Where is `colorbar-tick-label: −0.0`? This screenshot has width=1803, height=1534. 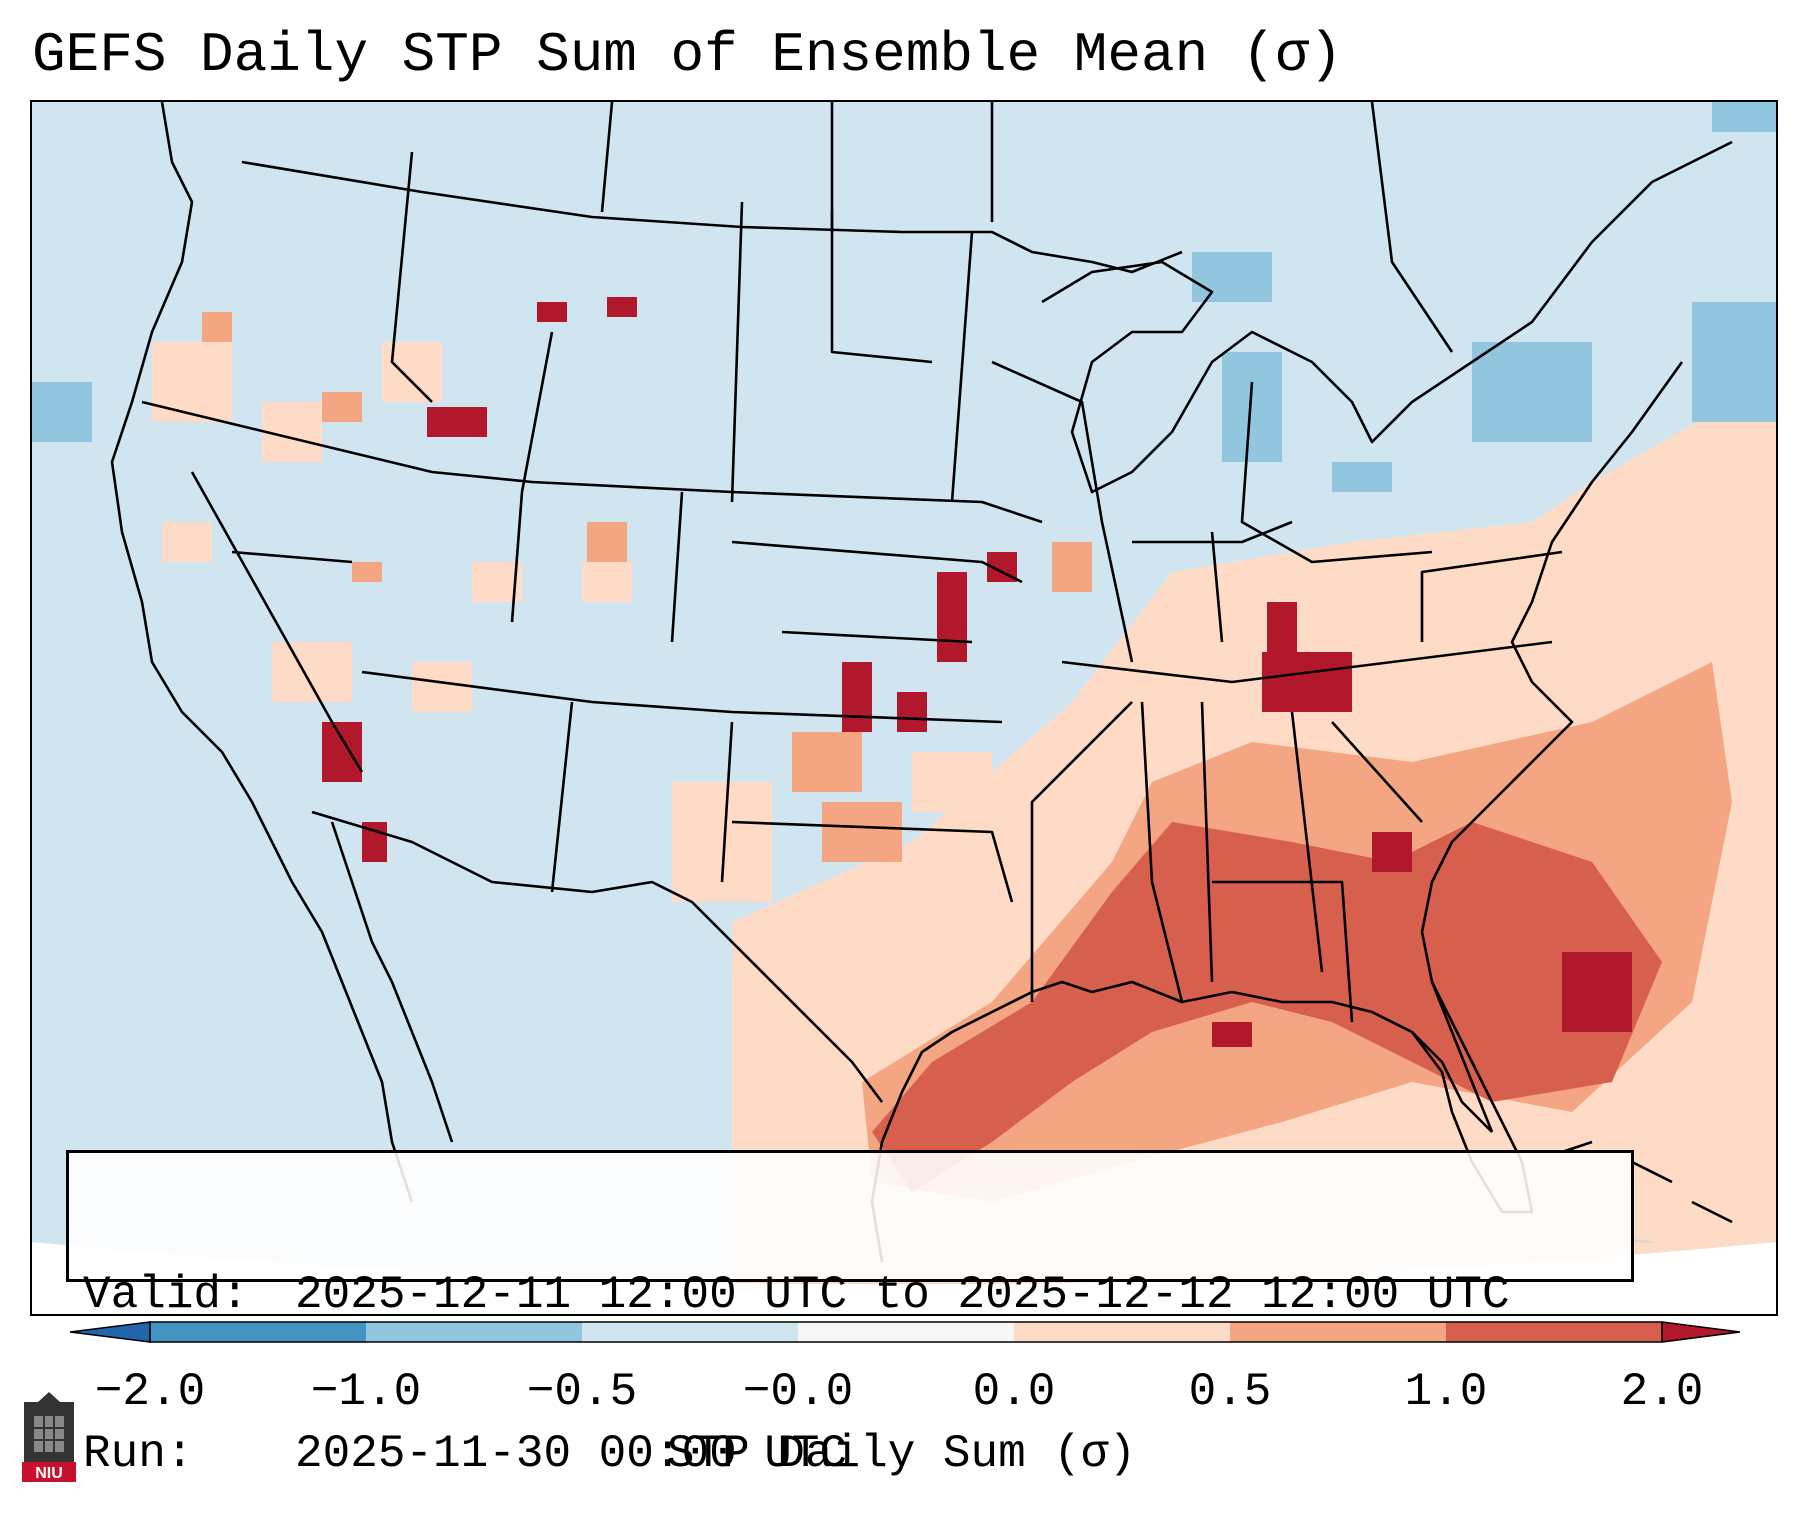
colorbar-tick-label: −0.0 is located at coordinates (798, 1392).